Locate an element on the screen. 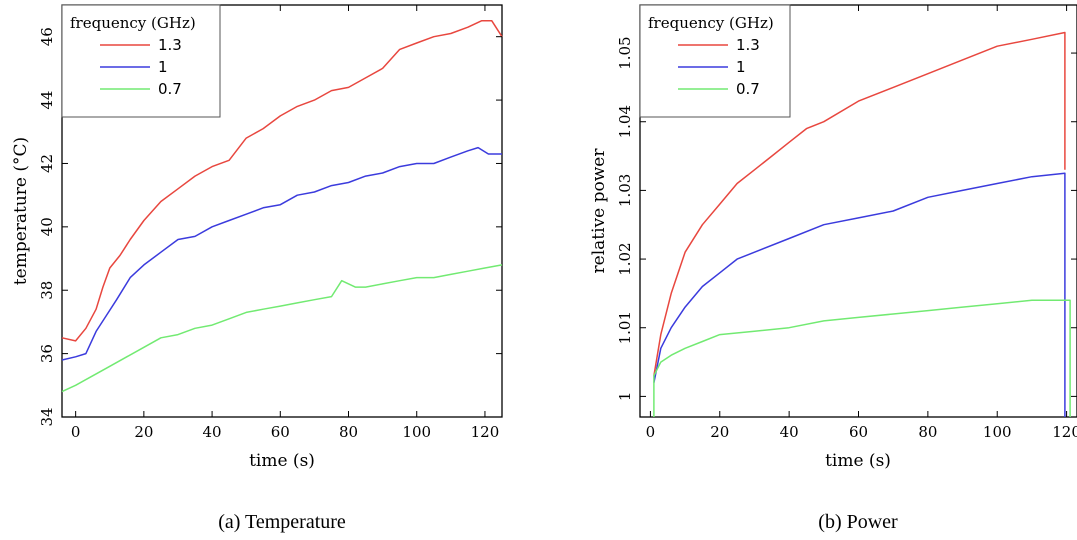  y-tick-label: 44 is located at coordinates (47, 100).